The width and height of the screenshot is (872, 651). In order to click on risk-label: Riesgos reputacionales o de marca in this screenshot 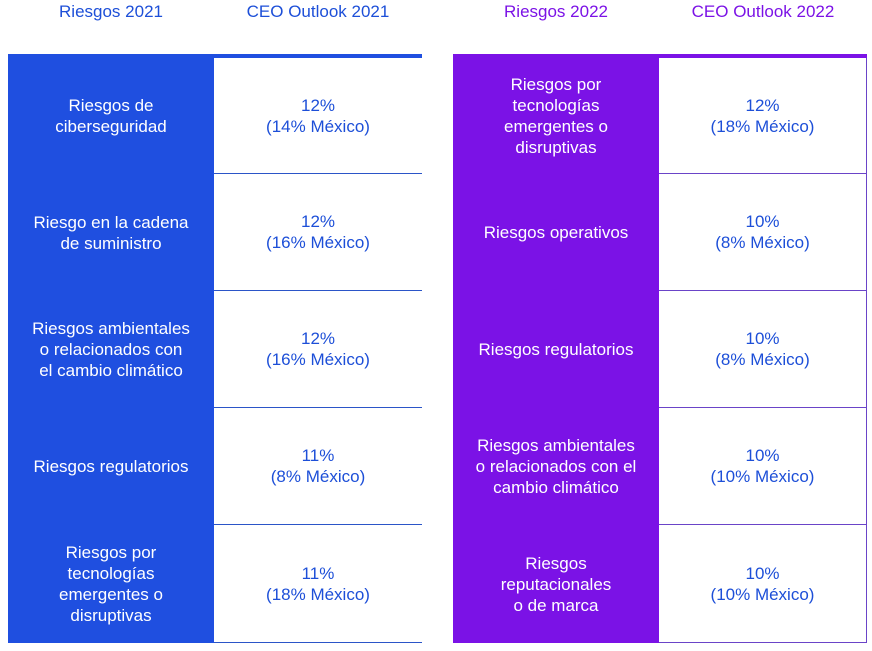, I will do `click(556, 584)`.